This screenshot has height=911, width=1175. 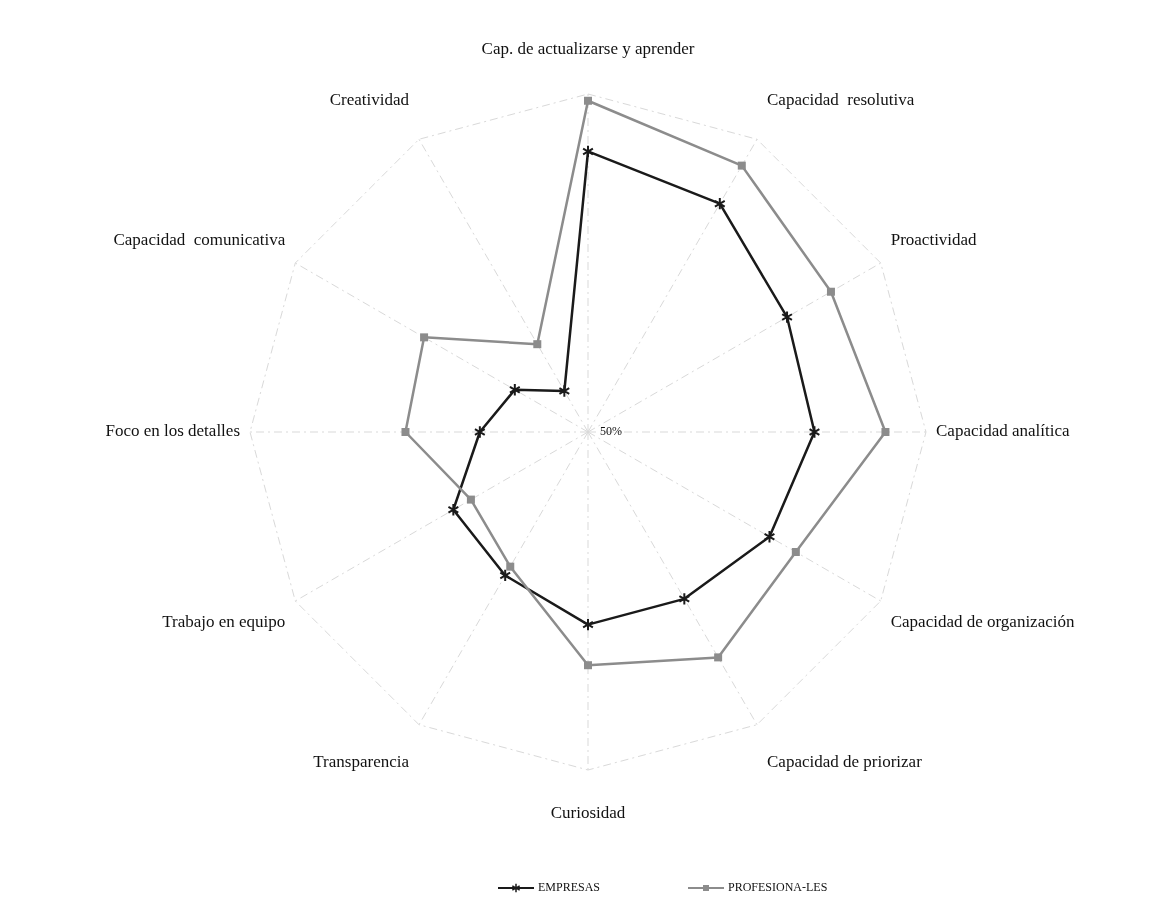 What do you see at coordinates (199, 239) in the screenshot?
I see `spoke-label: Capacidad comunicativa` at bounding box center [199, 239].